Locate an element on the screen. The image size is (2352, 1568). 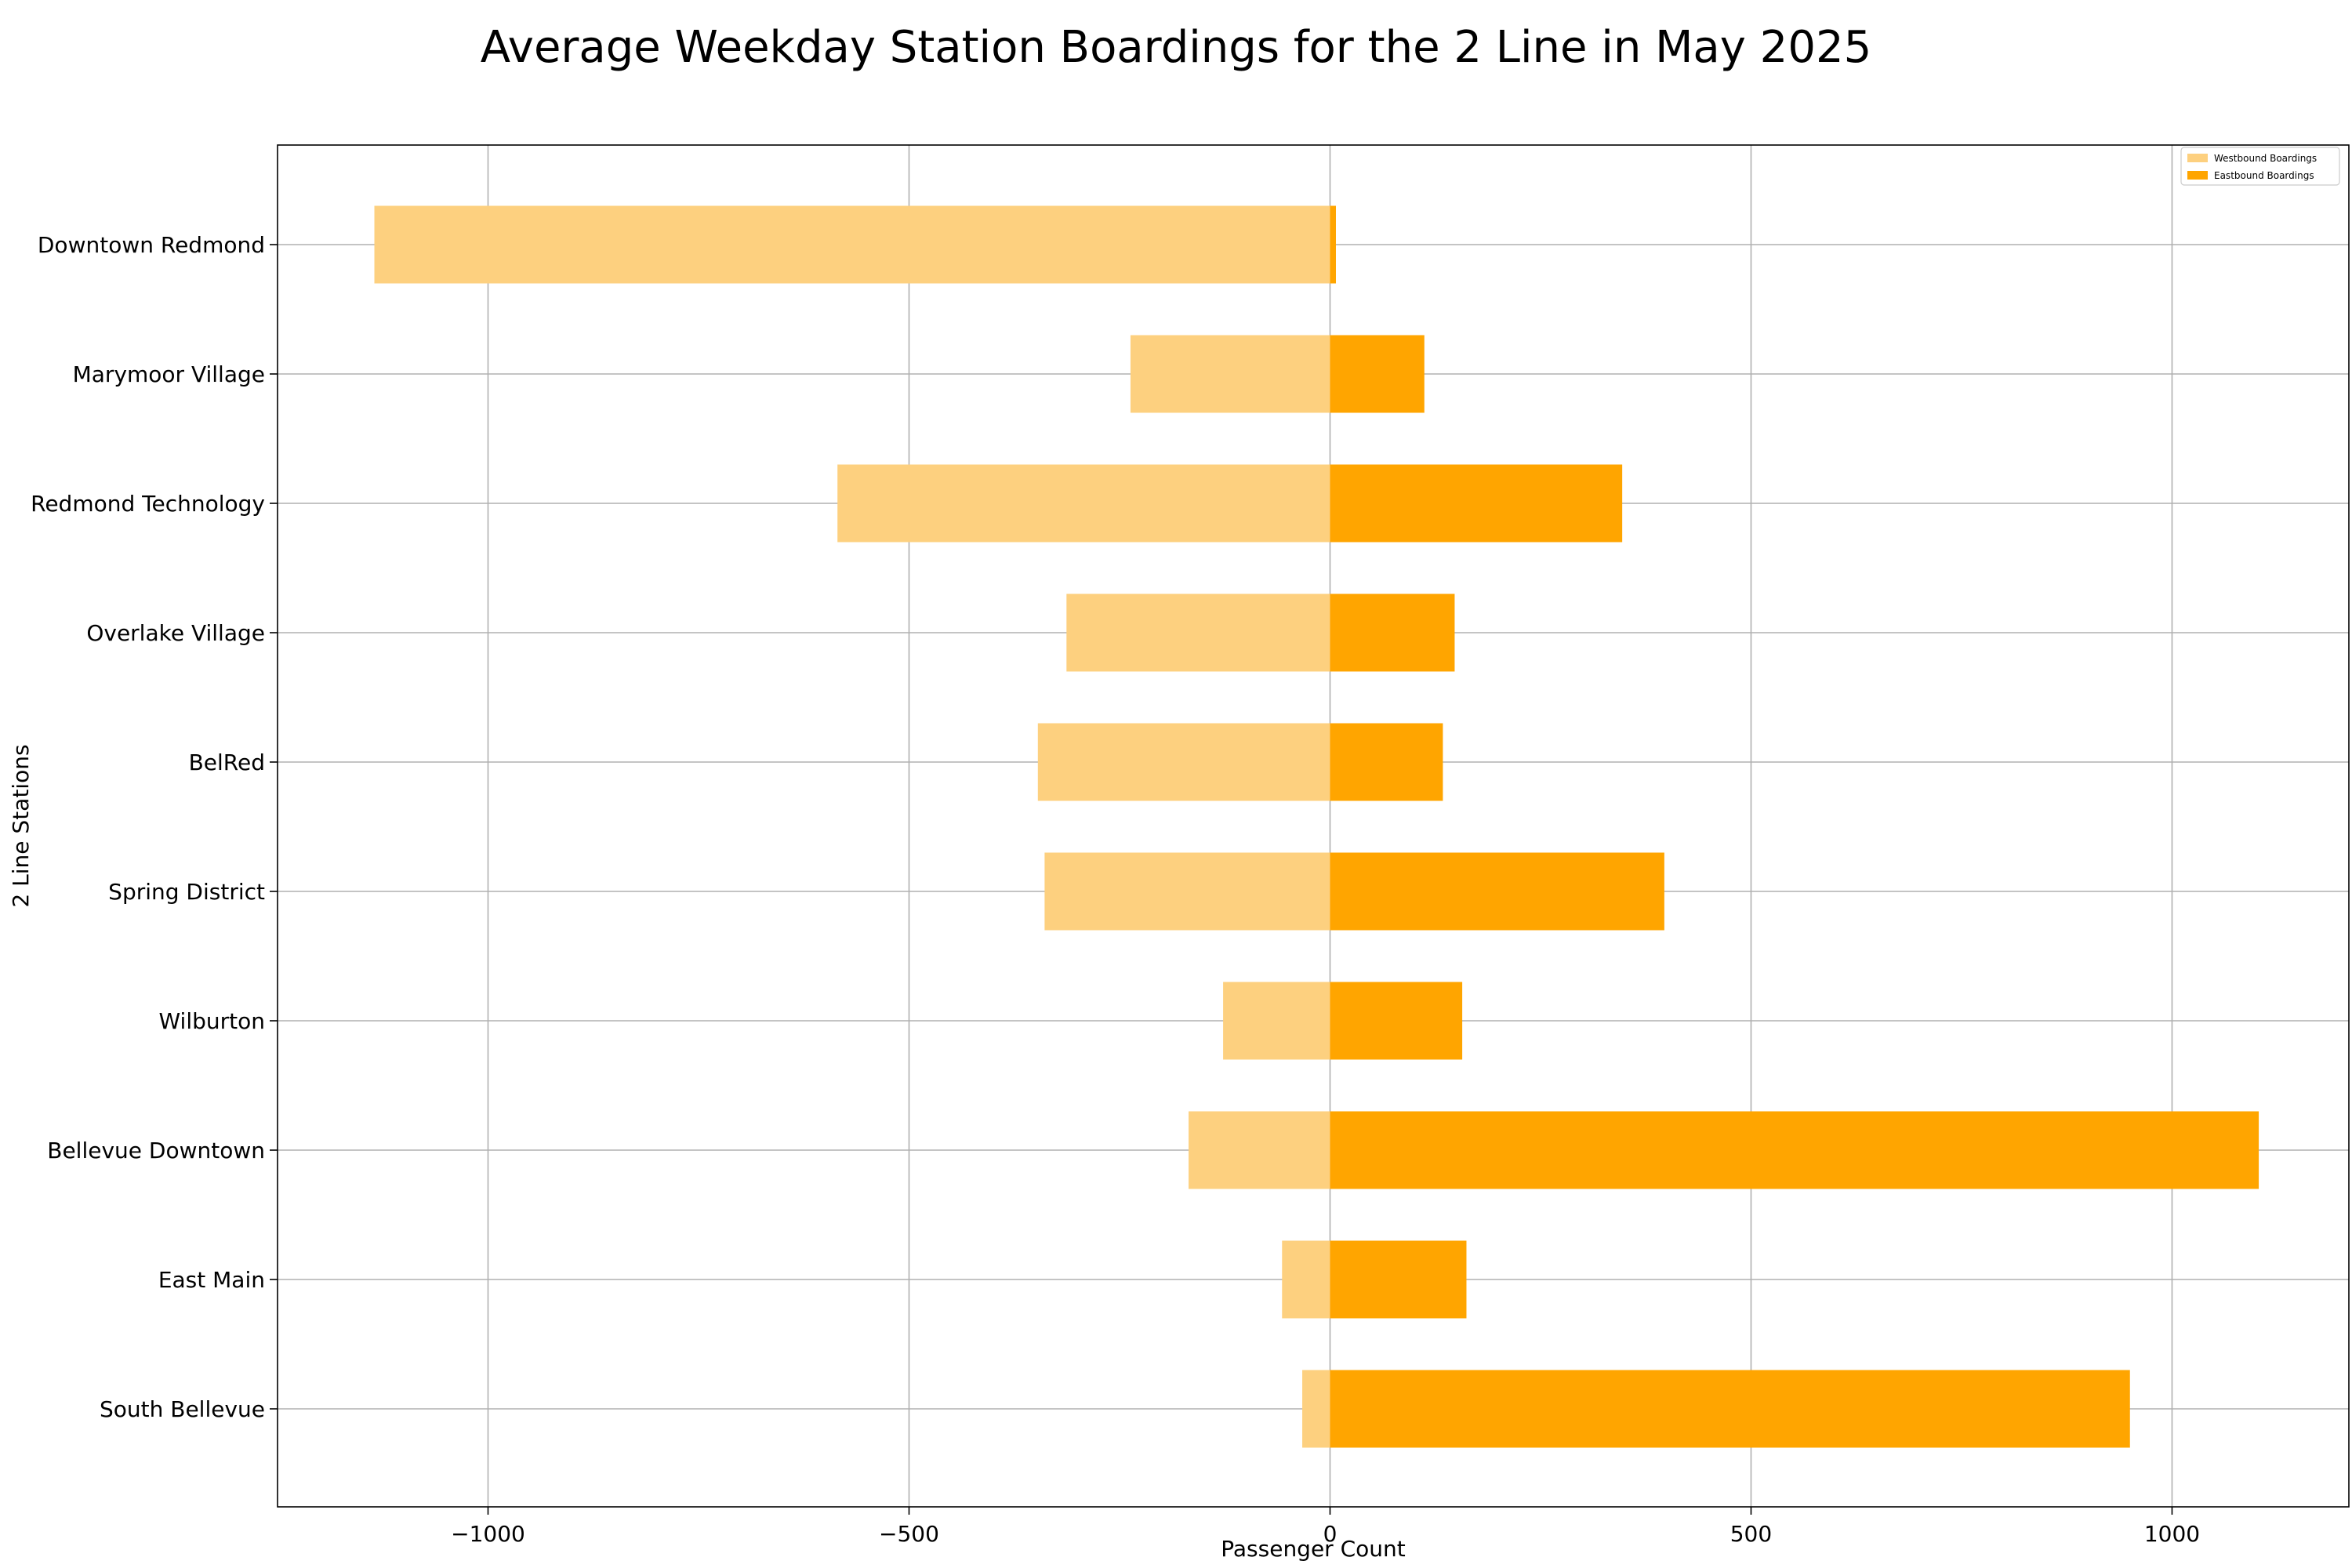
y-tick-label: Marymoor Village is located at coordinates (169, 374).